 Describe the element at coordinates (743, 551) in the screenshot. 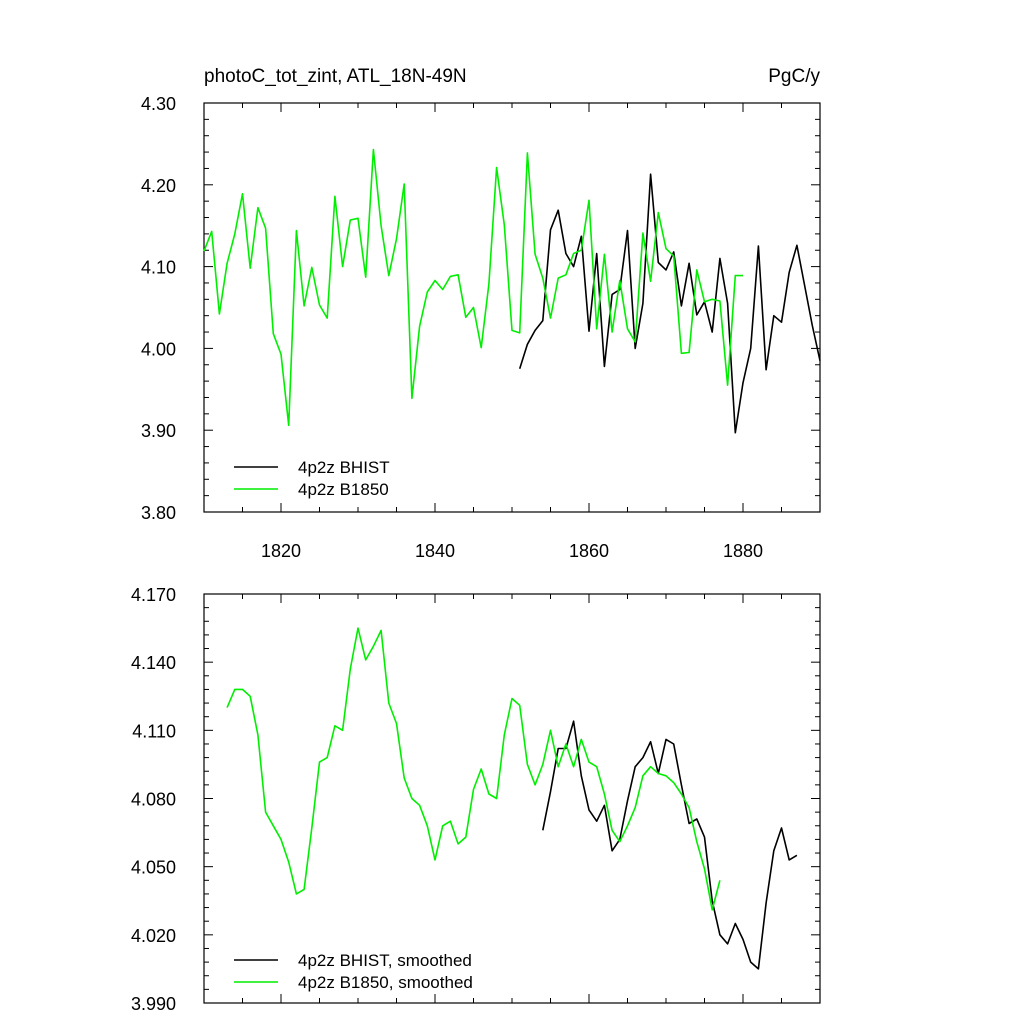

I see `x-tick-label: 1880` at that location.